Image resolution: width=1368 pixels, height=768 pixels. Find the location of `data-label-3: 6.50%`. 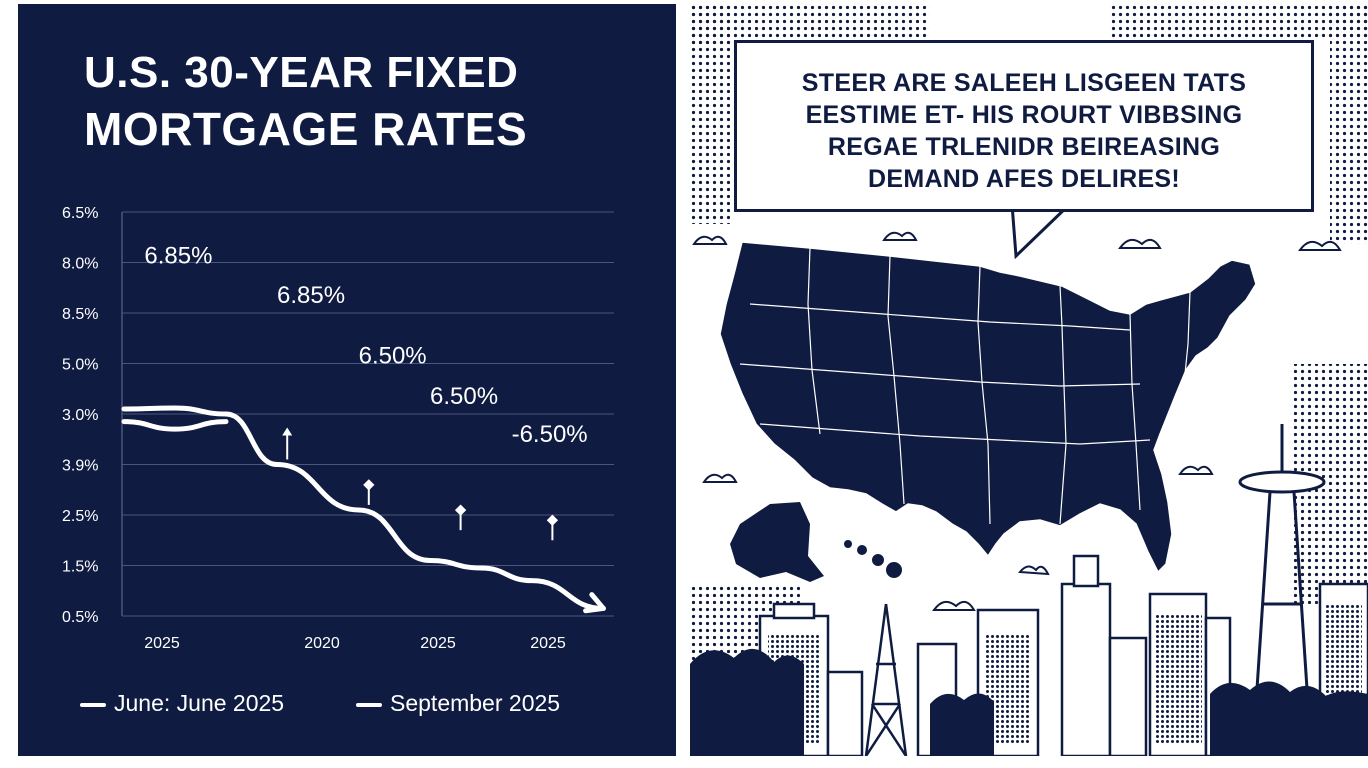

data-label-3: 6.50% is located at coordinates (464, 396).